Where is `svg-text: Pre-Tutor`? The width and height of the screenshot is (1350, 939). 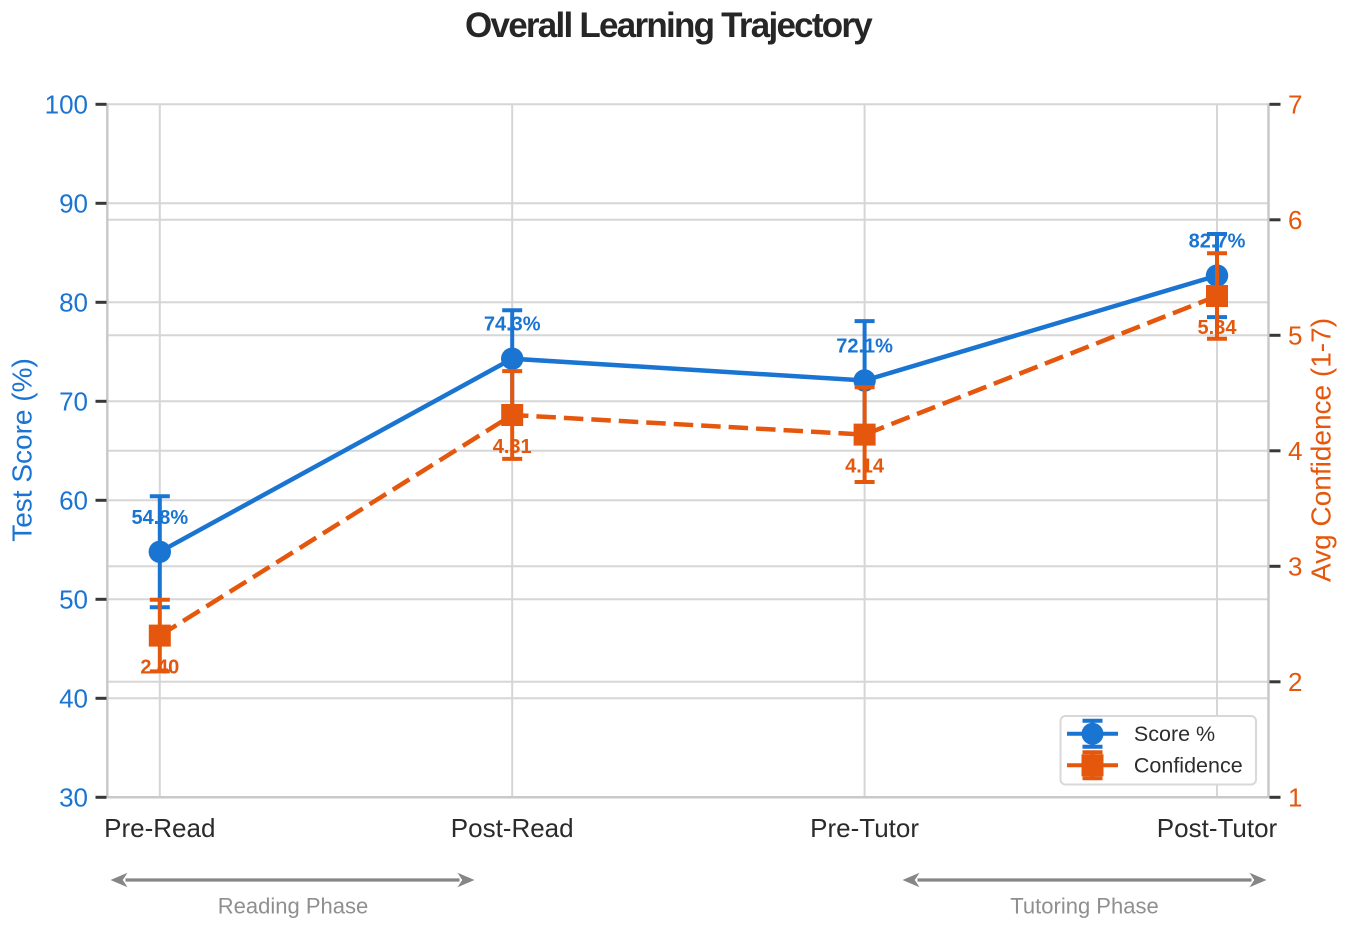
svg-text: Pre-Tutor is located at coordinates (864, 828).